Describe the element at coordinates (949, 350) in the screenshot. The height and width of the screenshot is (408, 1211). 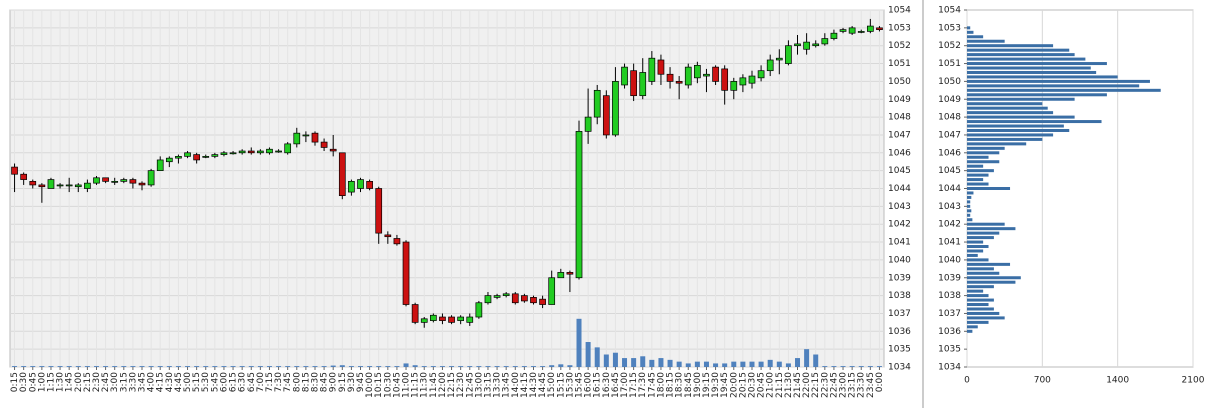
I see `y-tick-label: 1035` at that location.